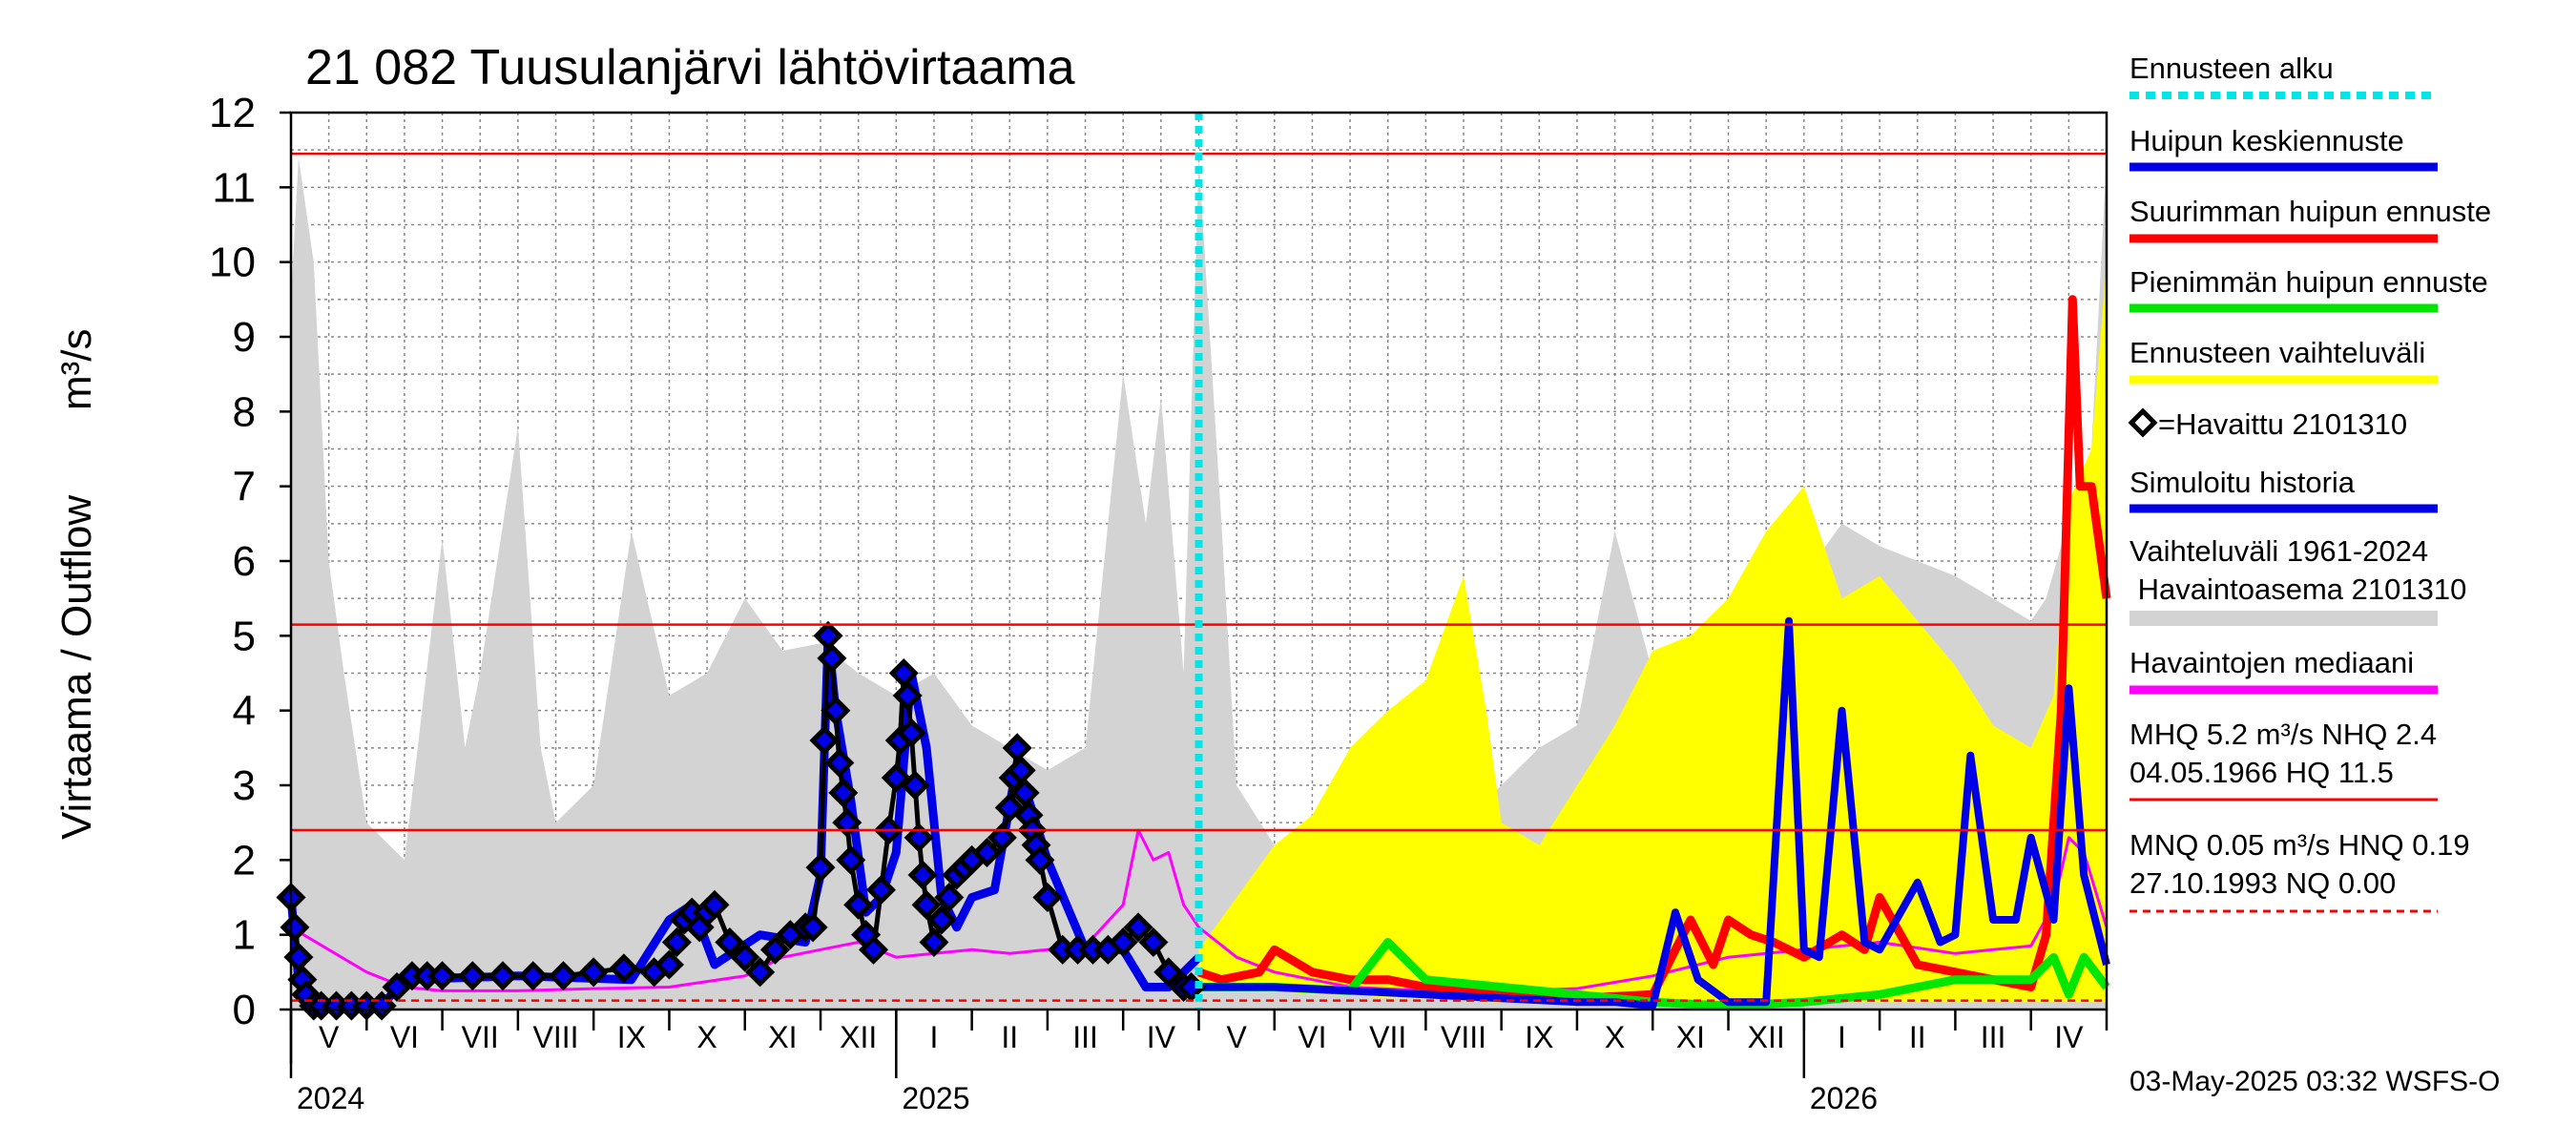  What do you see at coordinates (2262, 883) in the screenshot?
I see `legend-label-line2: 27.10.1993 NQ 0.00` at bounding box center [2262, 883].